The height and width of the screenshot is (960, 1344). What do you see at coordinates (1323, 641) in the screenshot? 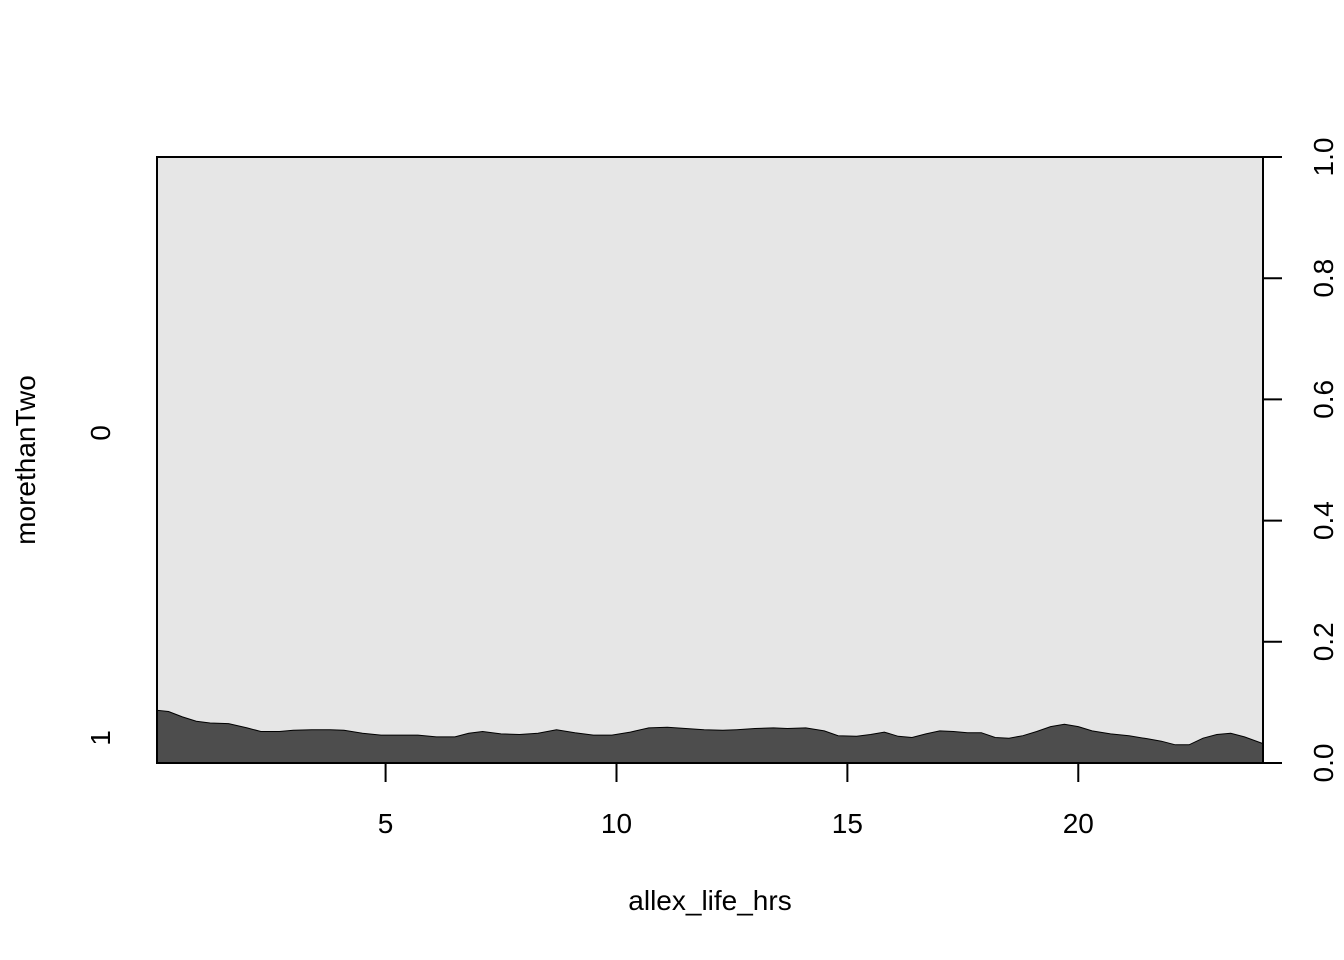
I see `y-right-tick-label: 0.2` at bounding box center [1323, 641].